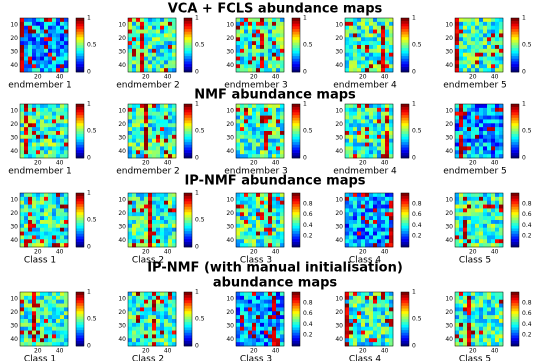  What do you see at coordinates (197, 193) in the screenshot?
I see `colorbar-tick-label: 1` at bounding box center [197, 193].